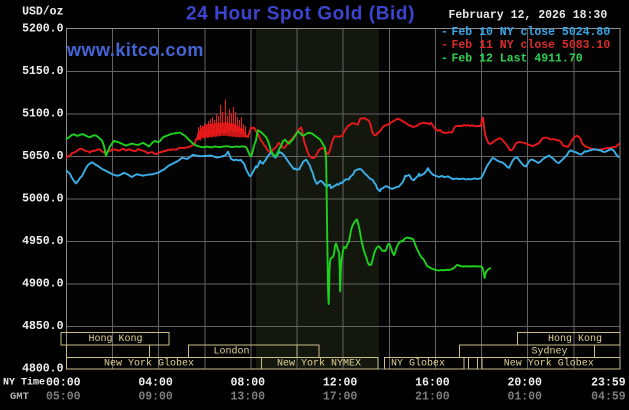 The width and height of the screenshot is (629, 410). What do you see at coordinates (531, 45) in the screenshot?
I see `svg-text: Feb 11 NY close 5083.10` at bounding box center [531, 45].